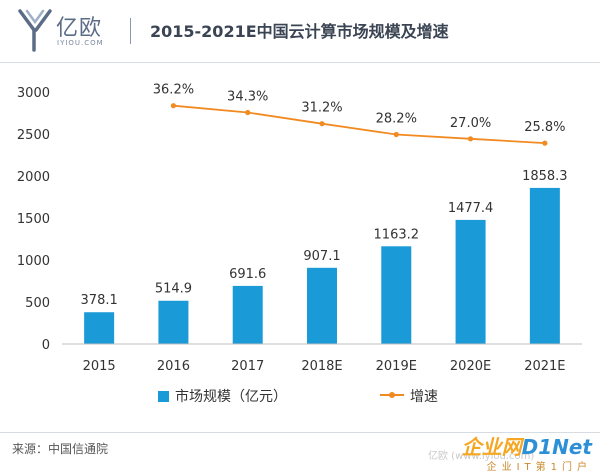 This screenshot has height=473, width=600. Describe the element at coordinates (322, 358) in the screenshot. I see `x-axis: 2015 2016 2017 2018E 2019E 2020E 2021E` at that location.